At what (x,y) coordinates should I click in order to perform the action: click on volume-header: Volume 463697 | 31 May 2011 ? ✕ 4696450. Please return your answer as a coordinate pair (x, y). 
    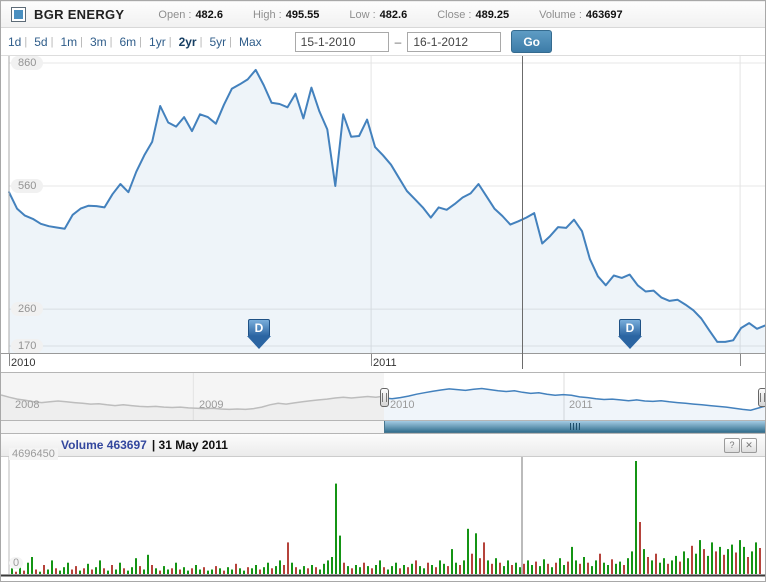
    Looking at the image, I should click on (383, 447).